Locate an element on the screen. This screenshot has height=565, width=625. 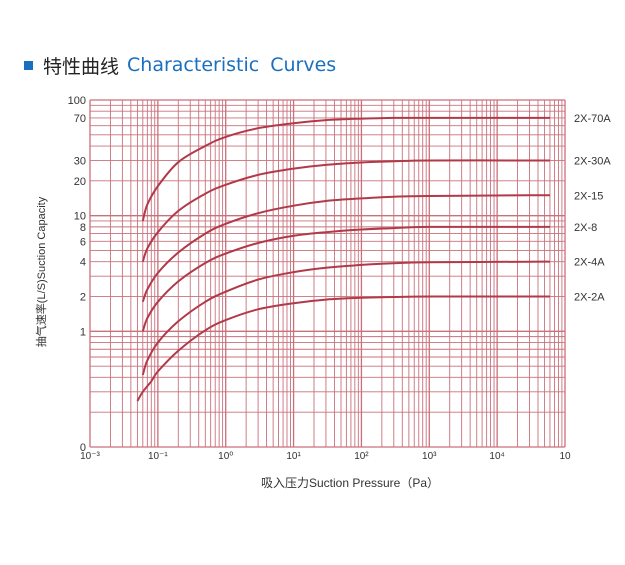
curve-2x-4a is located at coordinates (345, 318).